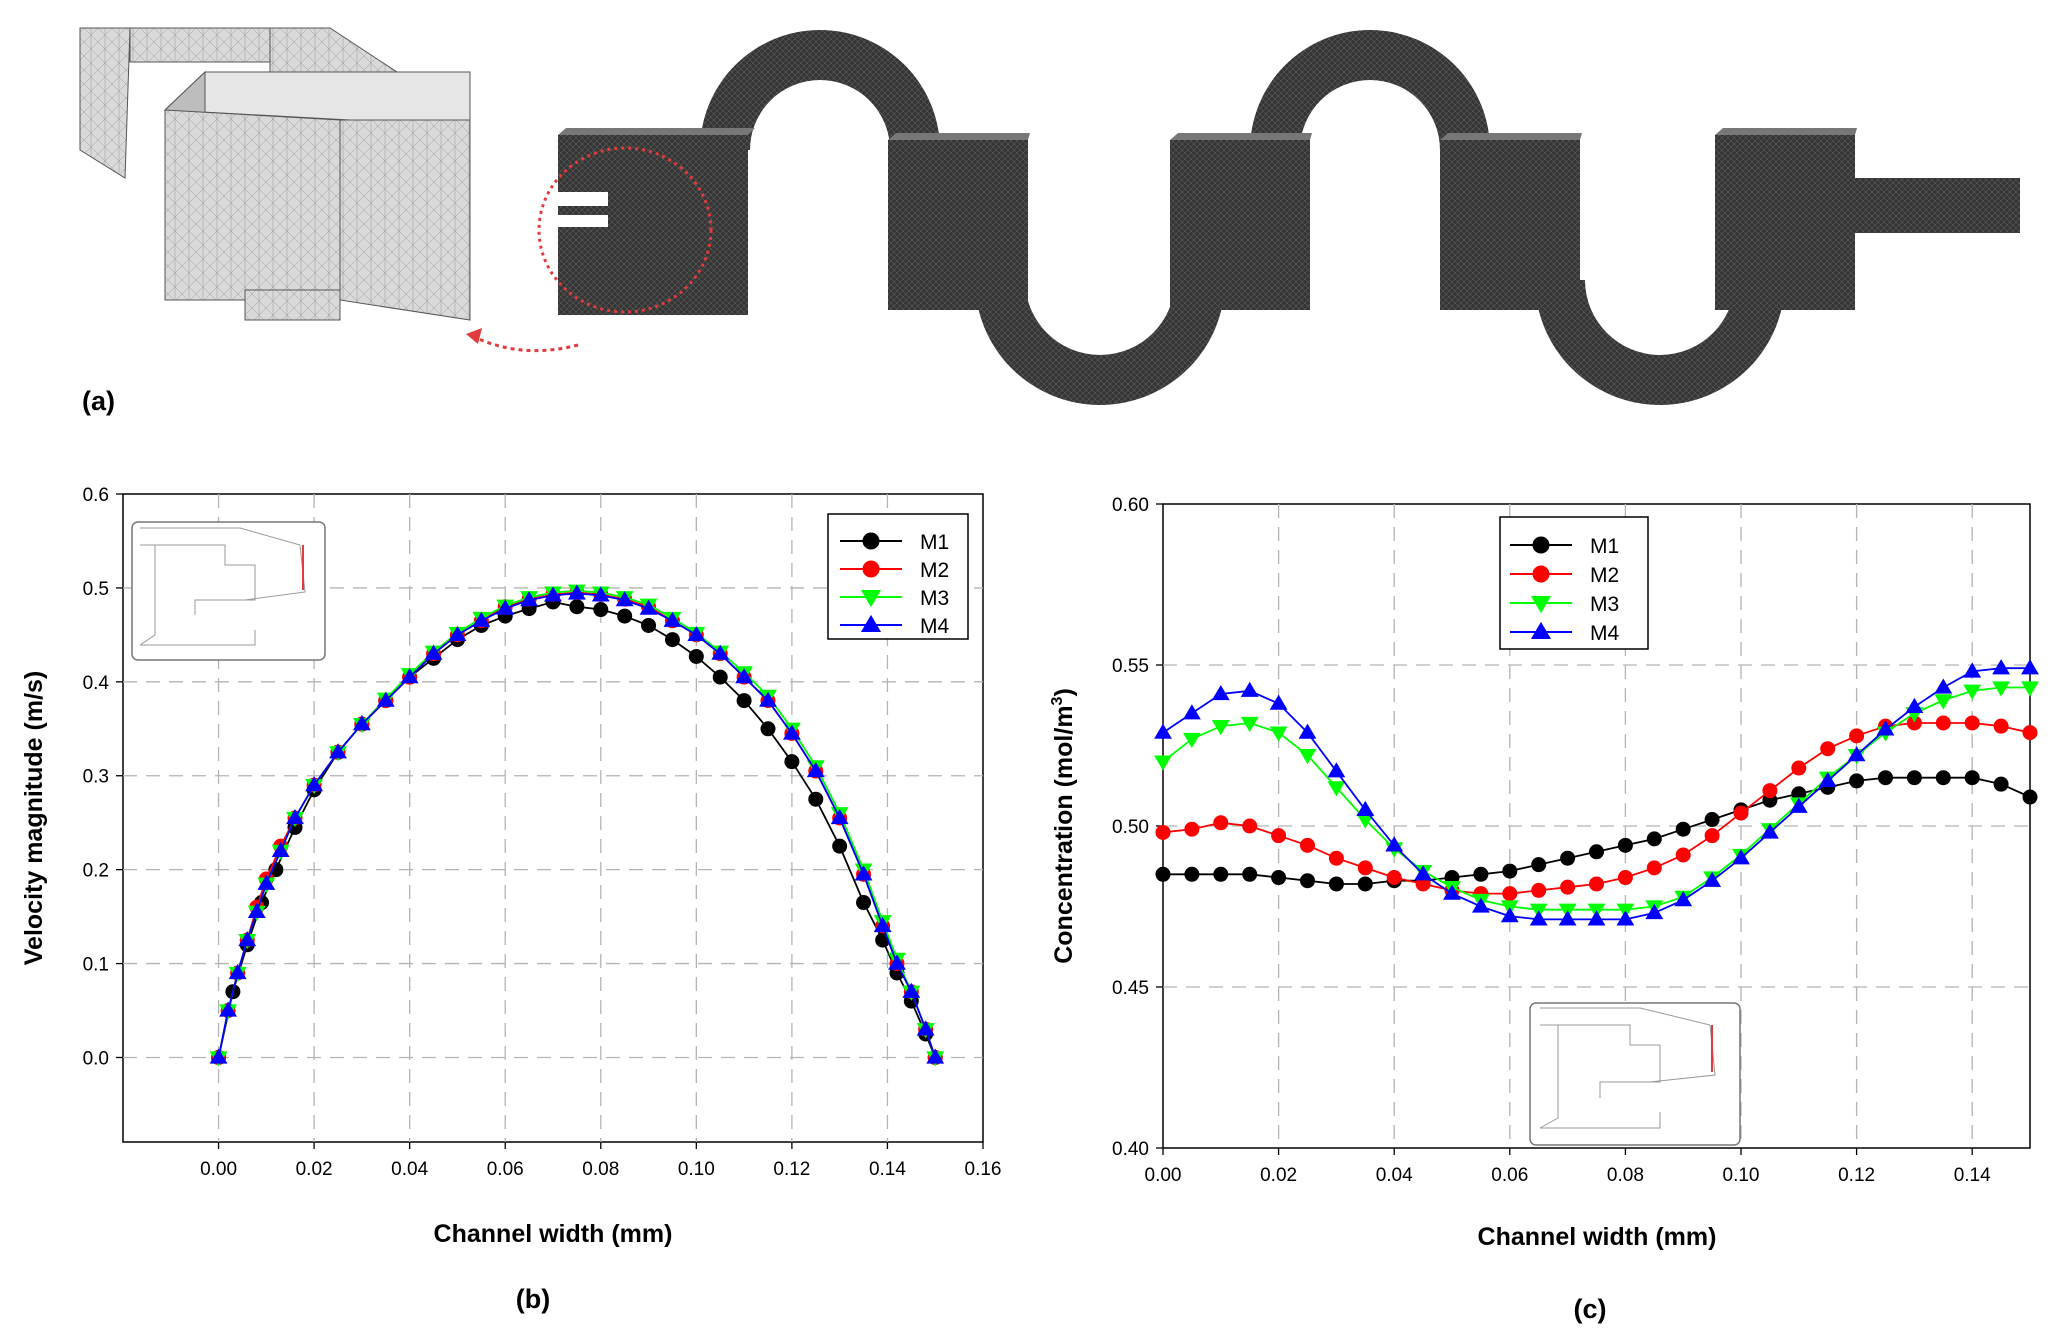 This screenshot has height=1333, width=2056. I want to click on c-legend-label: M4, so click(1604, 633).